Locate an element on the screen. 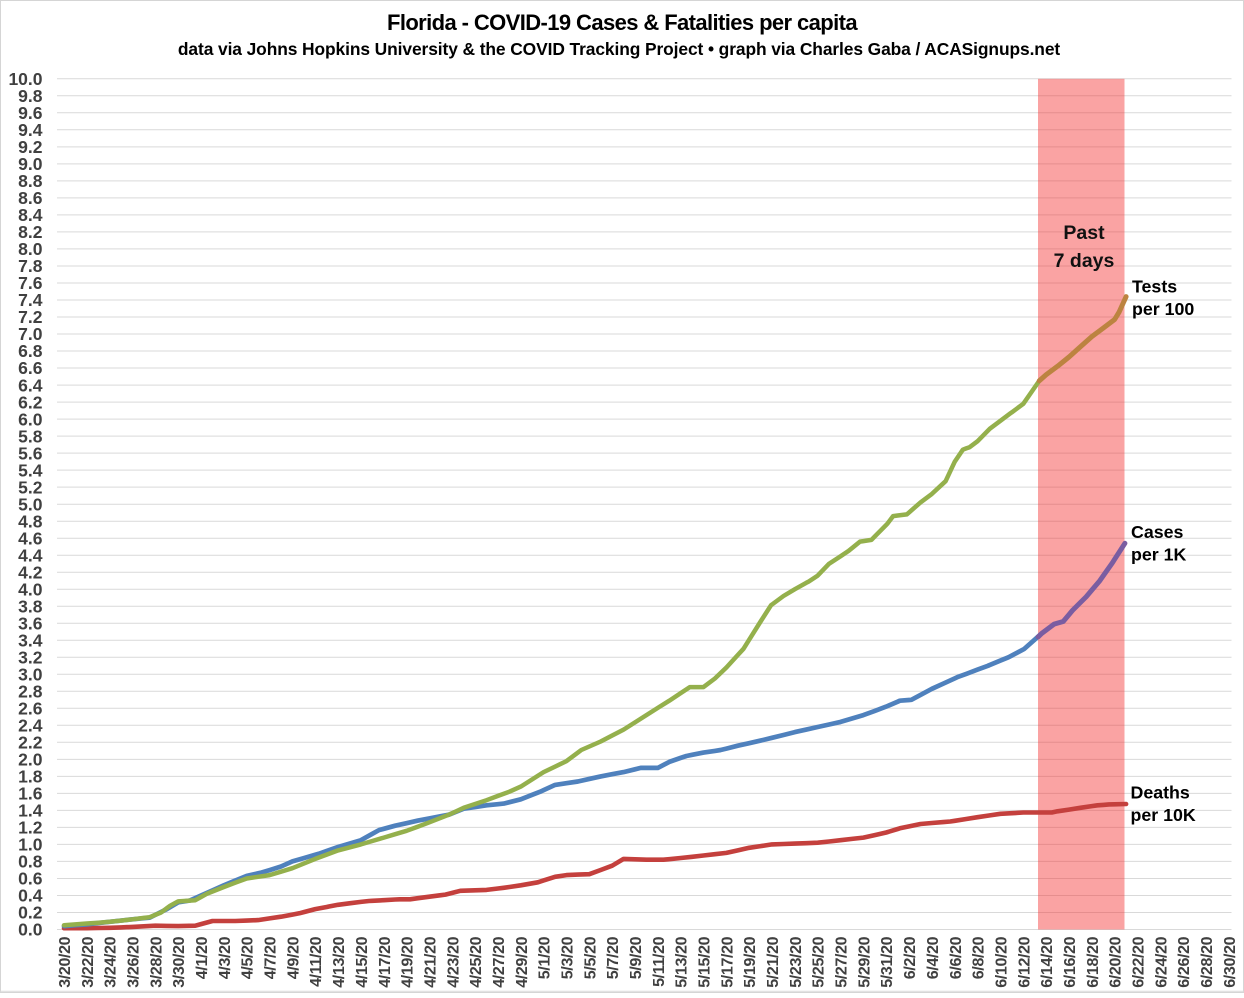 This screenshot has width=1244, height=998. svg-text: 6/4/20 is located at coordinates (933, 957).